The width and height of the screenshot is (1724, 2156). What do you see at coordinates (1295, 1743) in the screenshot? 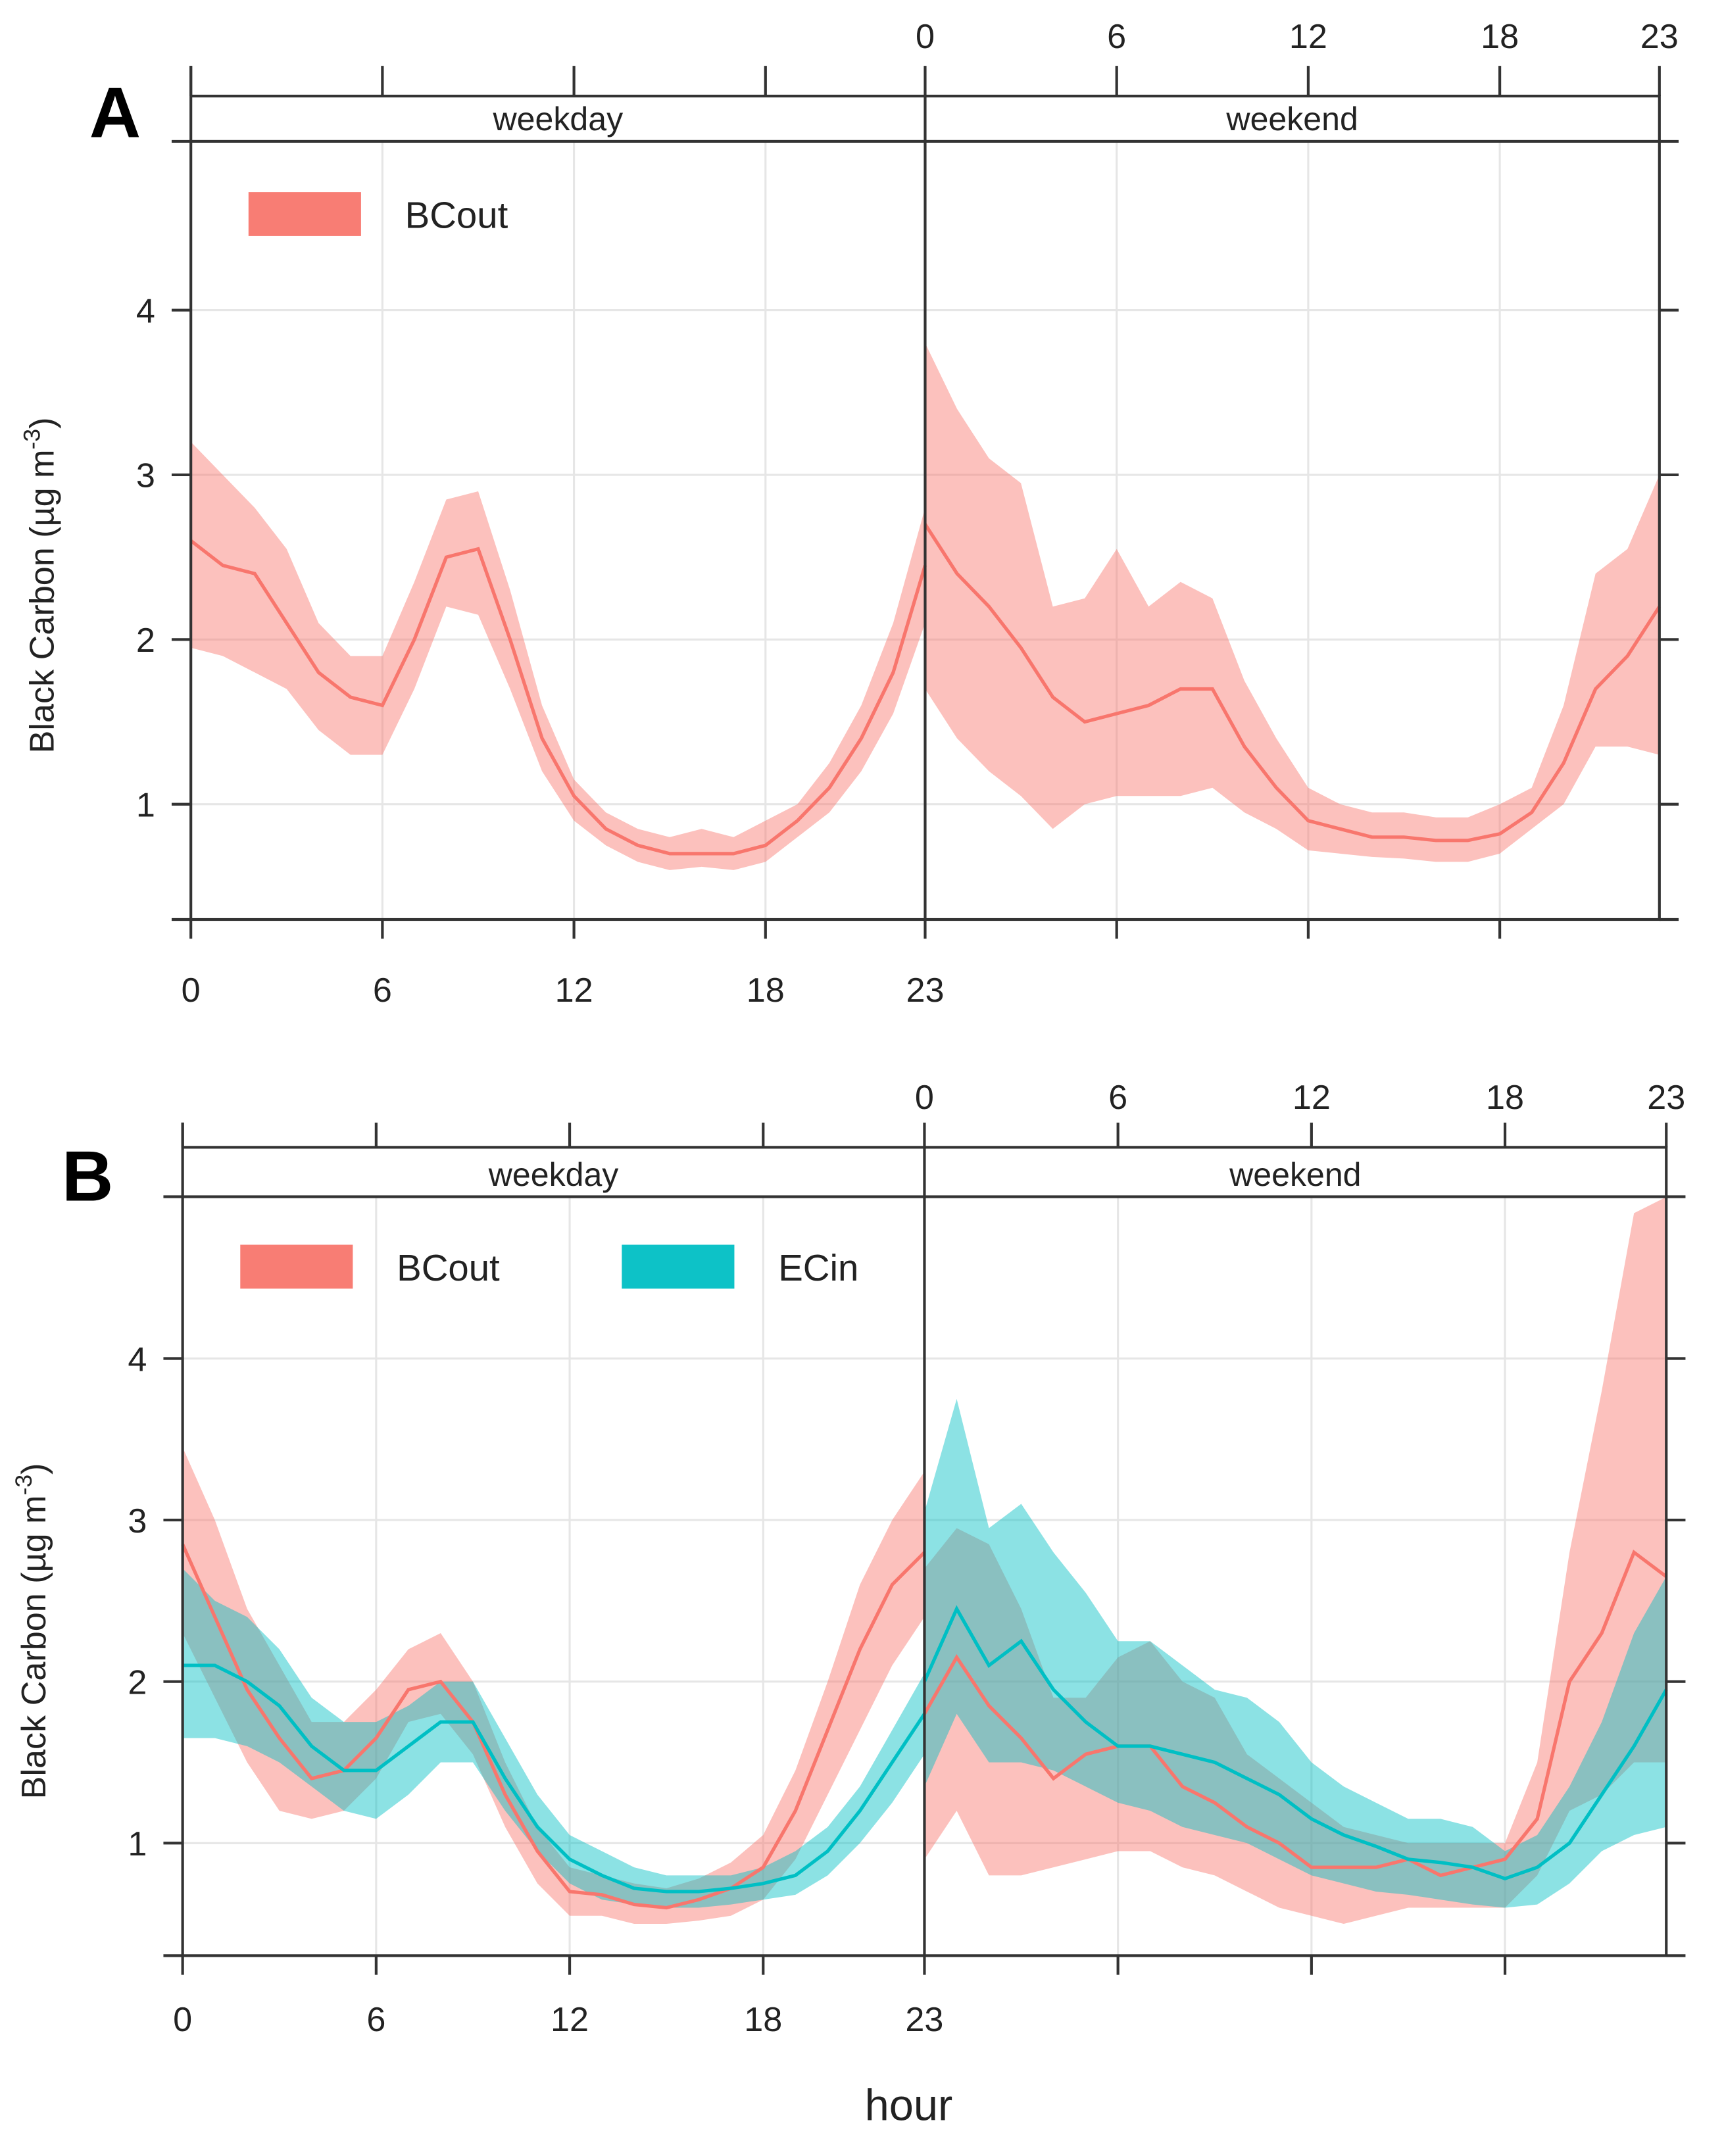
I see `mean-line-ECin-weekend` at bounding box center [1295, 1743].